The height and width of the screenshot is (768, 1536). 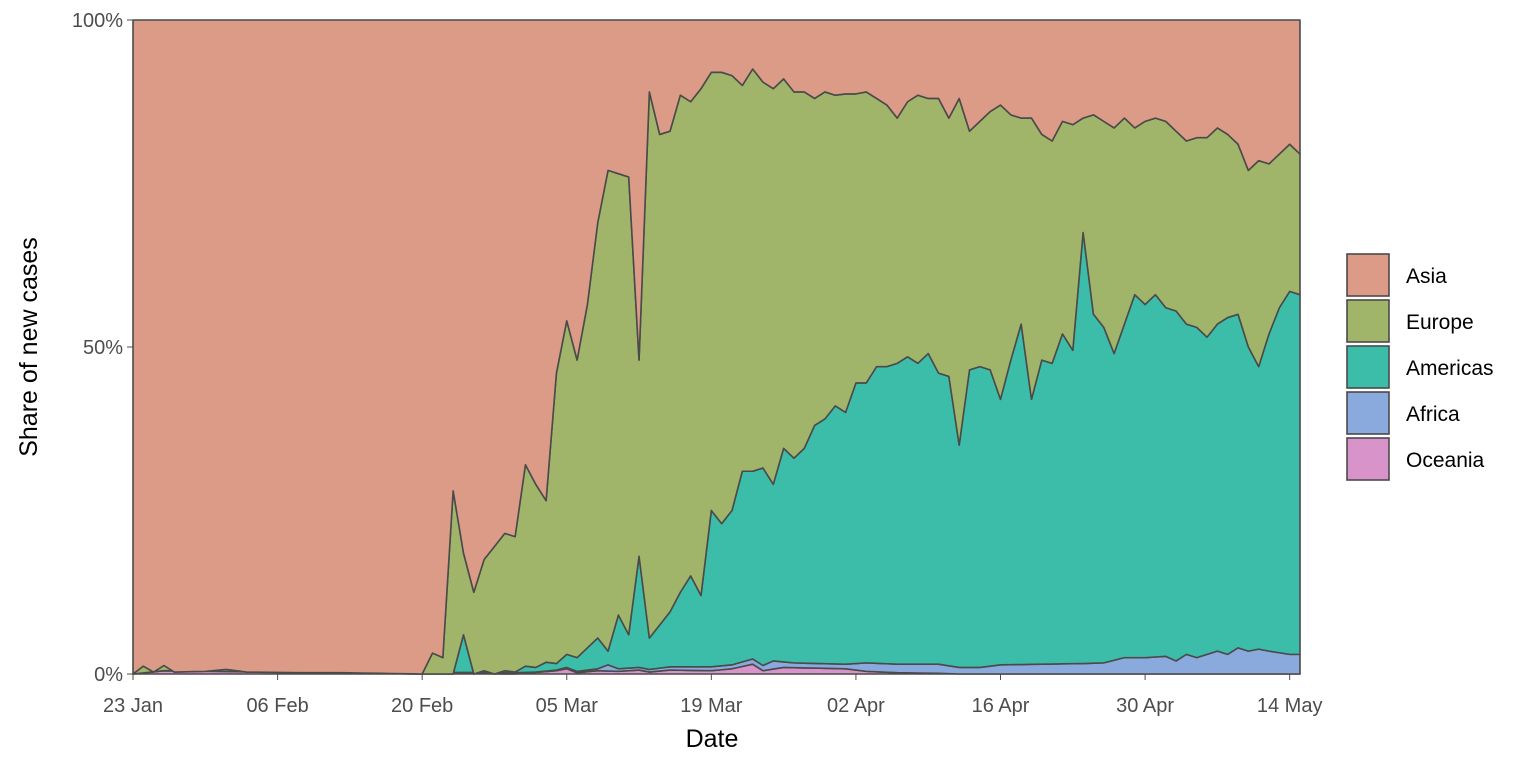 I want to click on legend-label-americas: Americas, so click(x=1450, y=368).